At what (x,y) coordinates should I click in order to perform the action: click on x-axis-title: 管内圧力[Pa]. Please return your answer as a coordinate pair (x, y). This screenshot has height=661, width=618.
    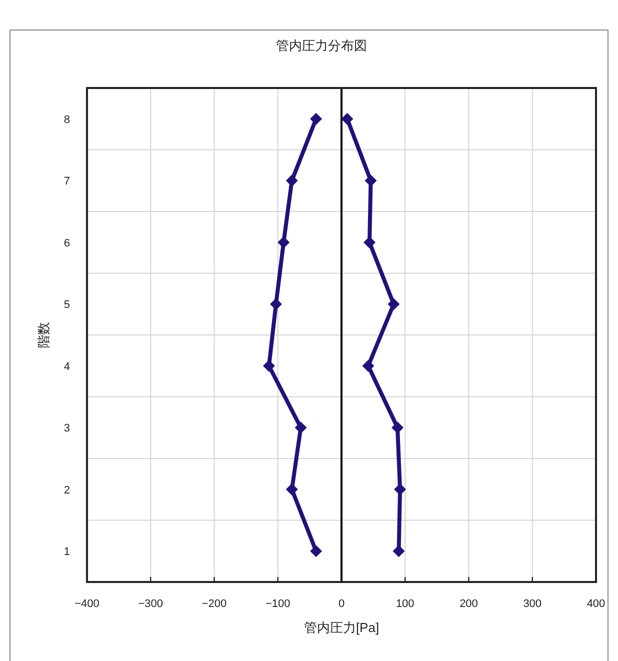
    Looking at the image, I should click on (342, 627).